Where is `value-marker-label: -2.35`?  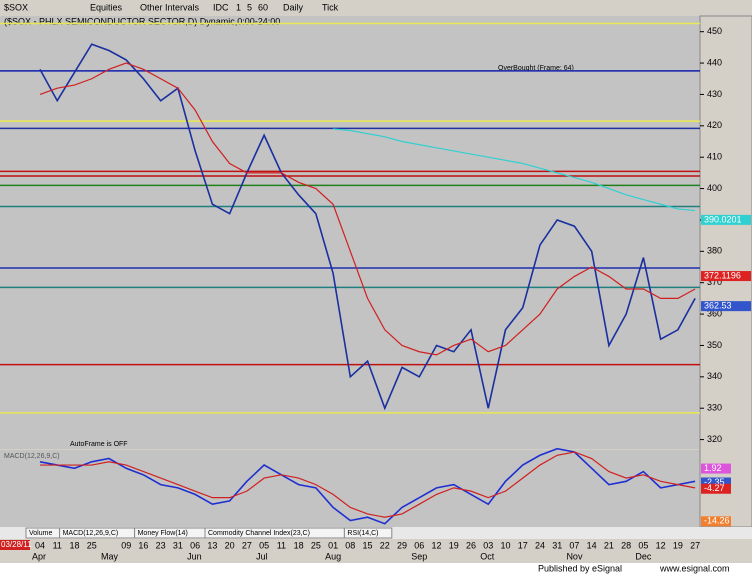
value-marker-label: -2.35 is located at coordinates (714, 482).